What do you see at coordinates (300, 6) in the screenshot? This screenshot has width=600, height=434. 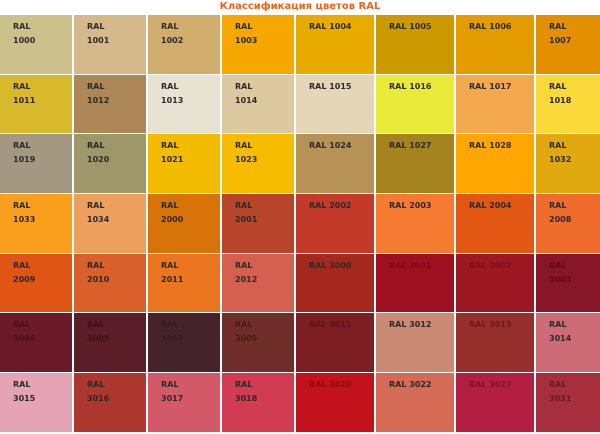 I see `page-title: Классификация цветов RAL` at bounding box center [300, 6].